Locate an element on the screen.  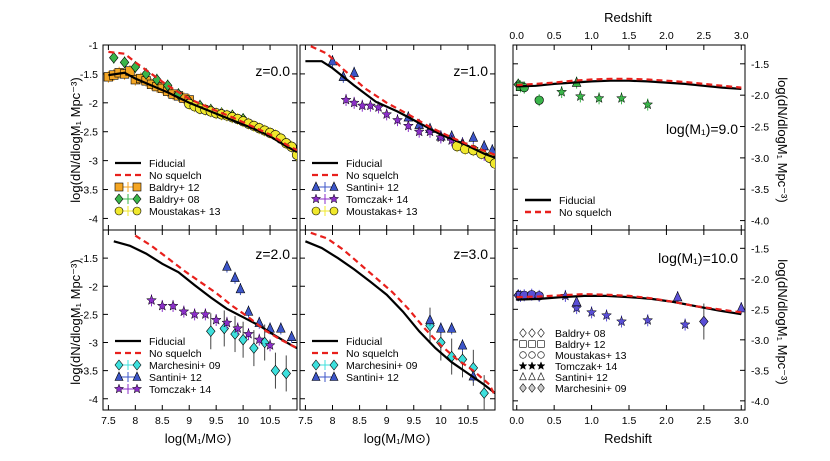
legend-label: Marchesini+ 09 is located at coordinates (591, 389).